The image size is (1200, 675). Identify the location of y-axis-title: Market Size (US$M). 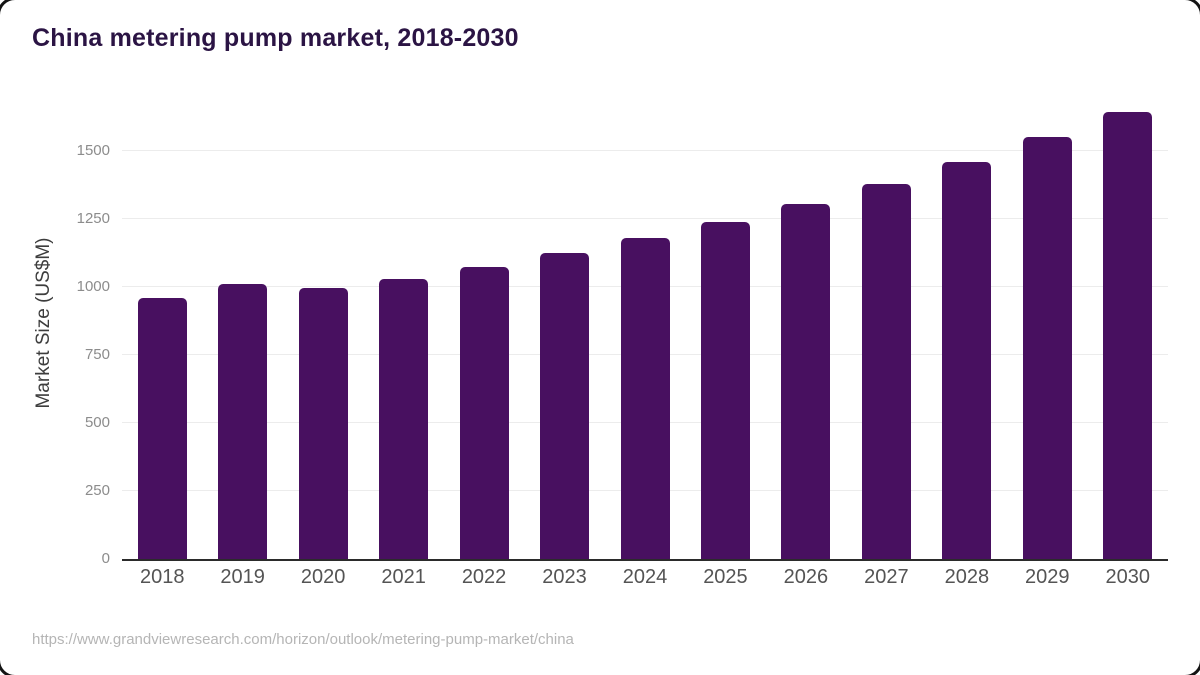
(43, 323).